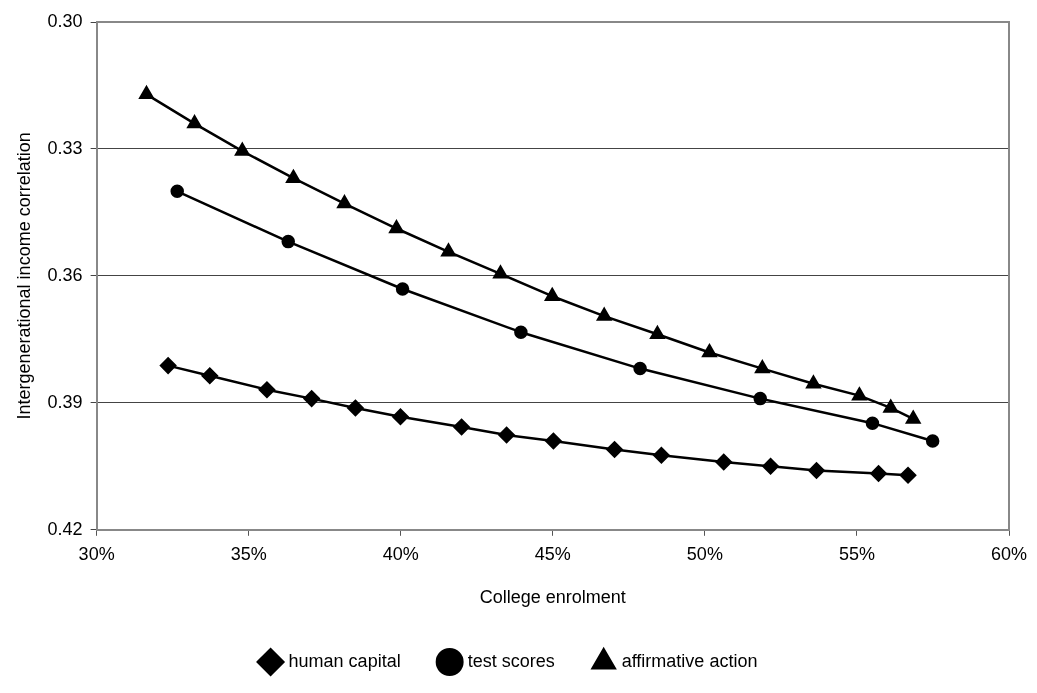 Image resolution: width=1037 pixels, height=693 pixels. Describe the element at coordinates (344, 660) in the screenshot. I see `legend-label: human capital` at that location.